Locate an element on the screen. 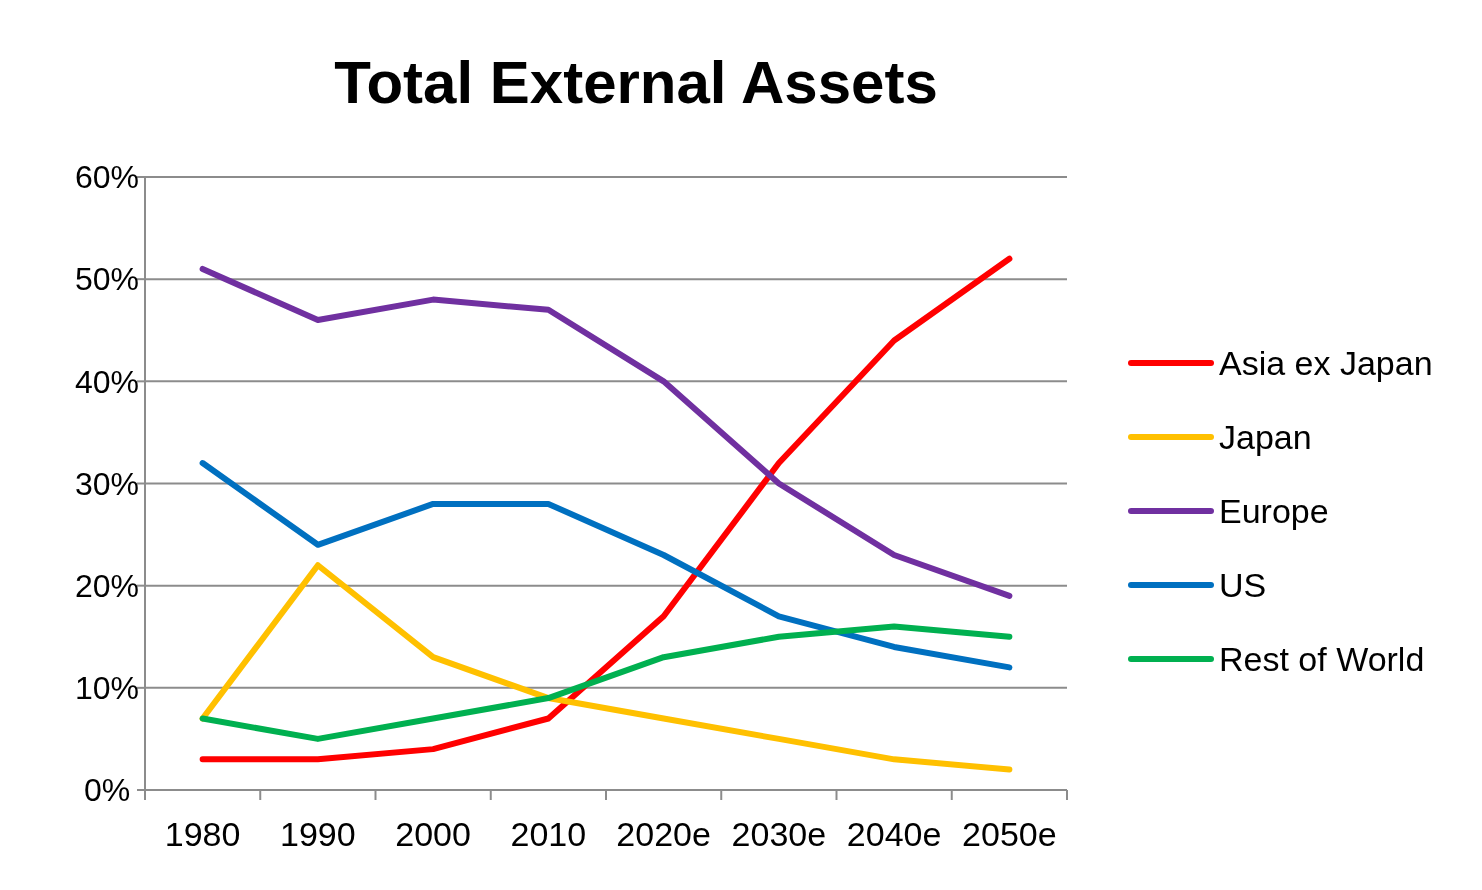  y-tick-label: 60% is located at coordinates (107, 177).